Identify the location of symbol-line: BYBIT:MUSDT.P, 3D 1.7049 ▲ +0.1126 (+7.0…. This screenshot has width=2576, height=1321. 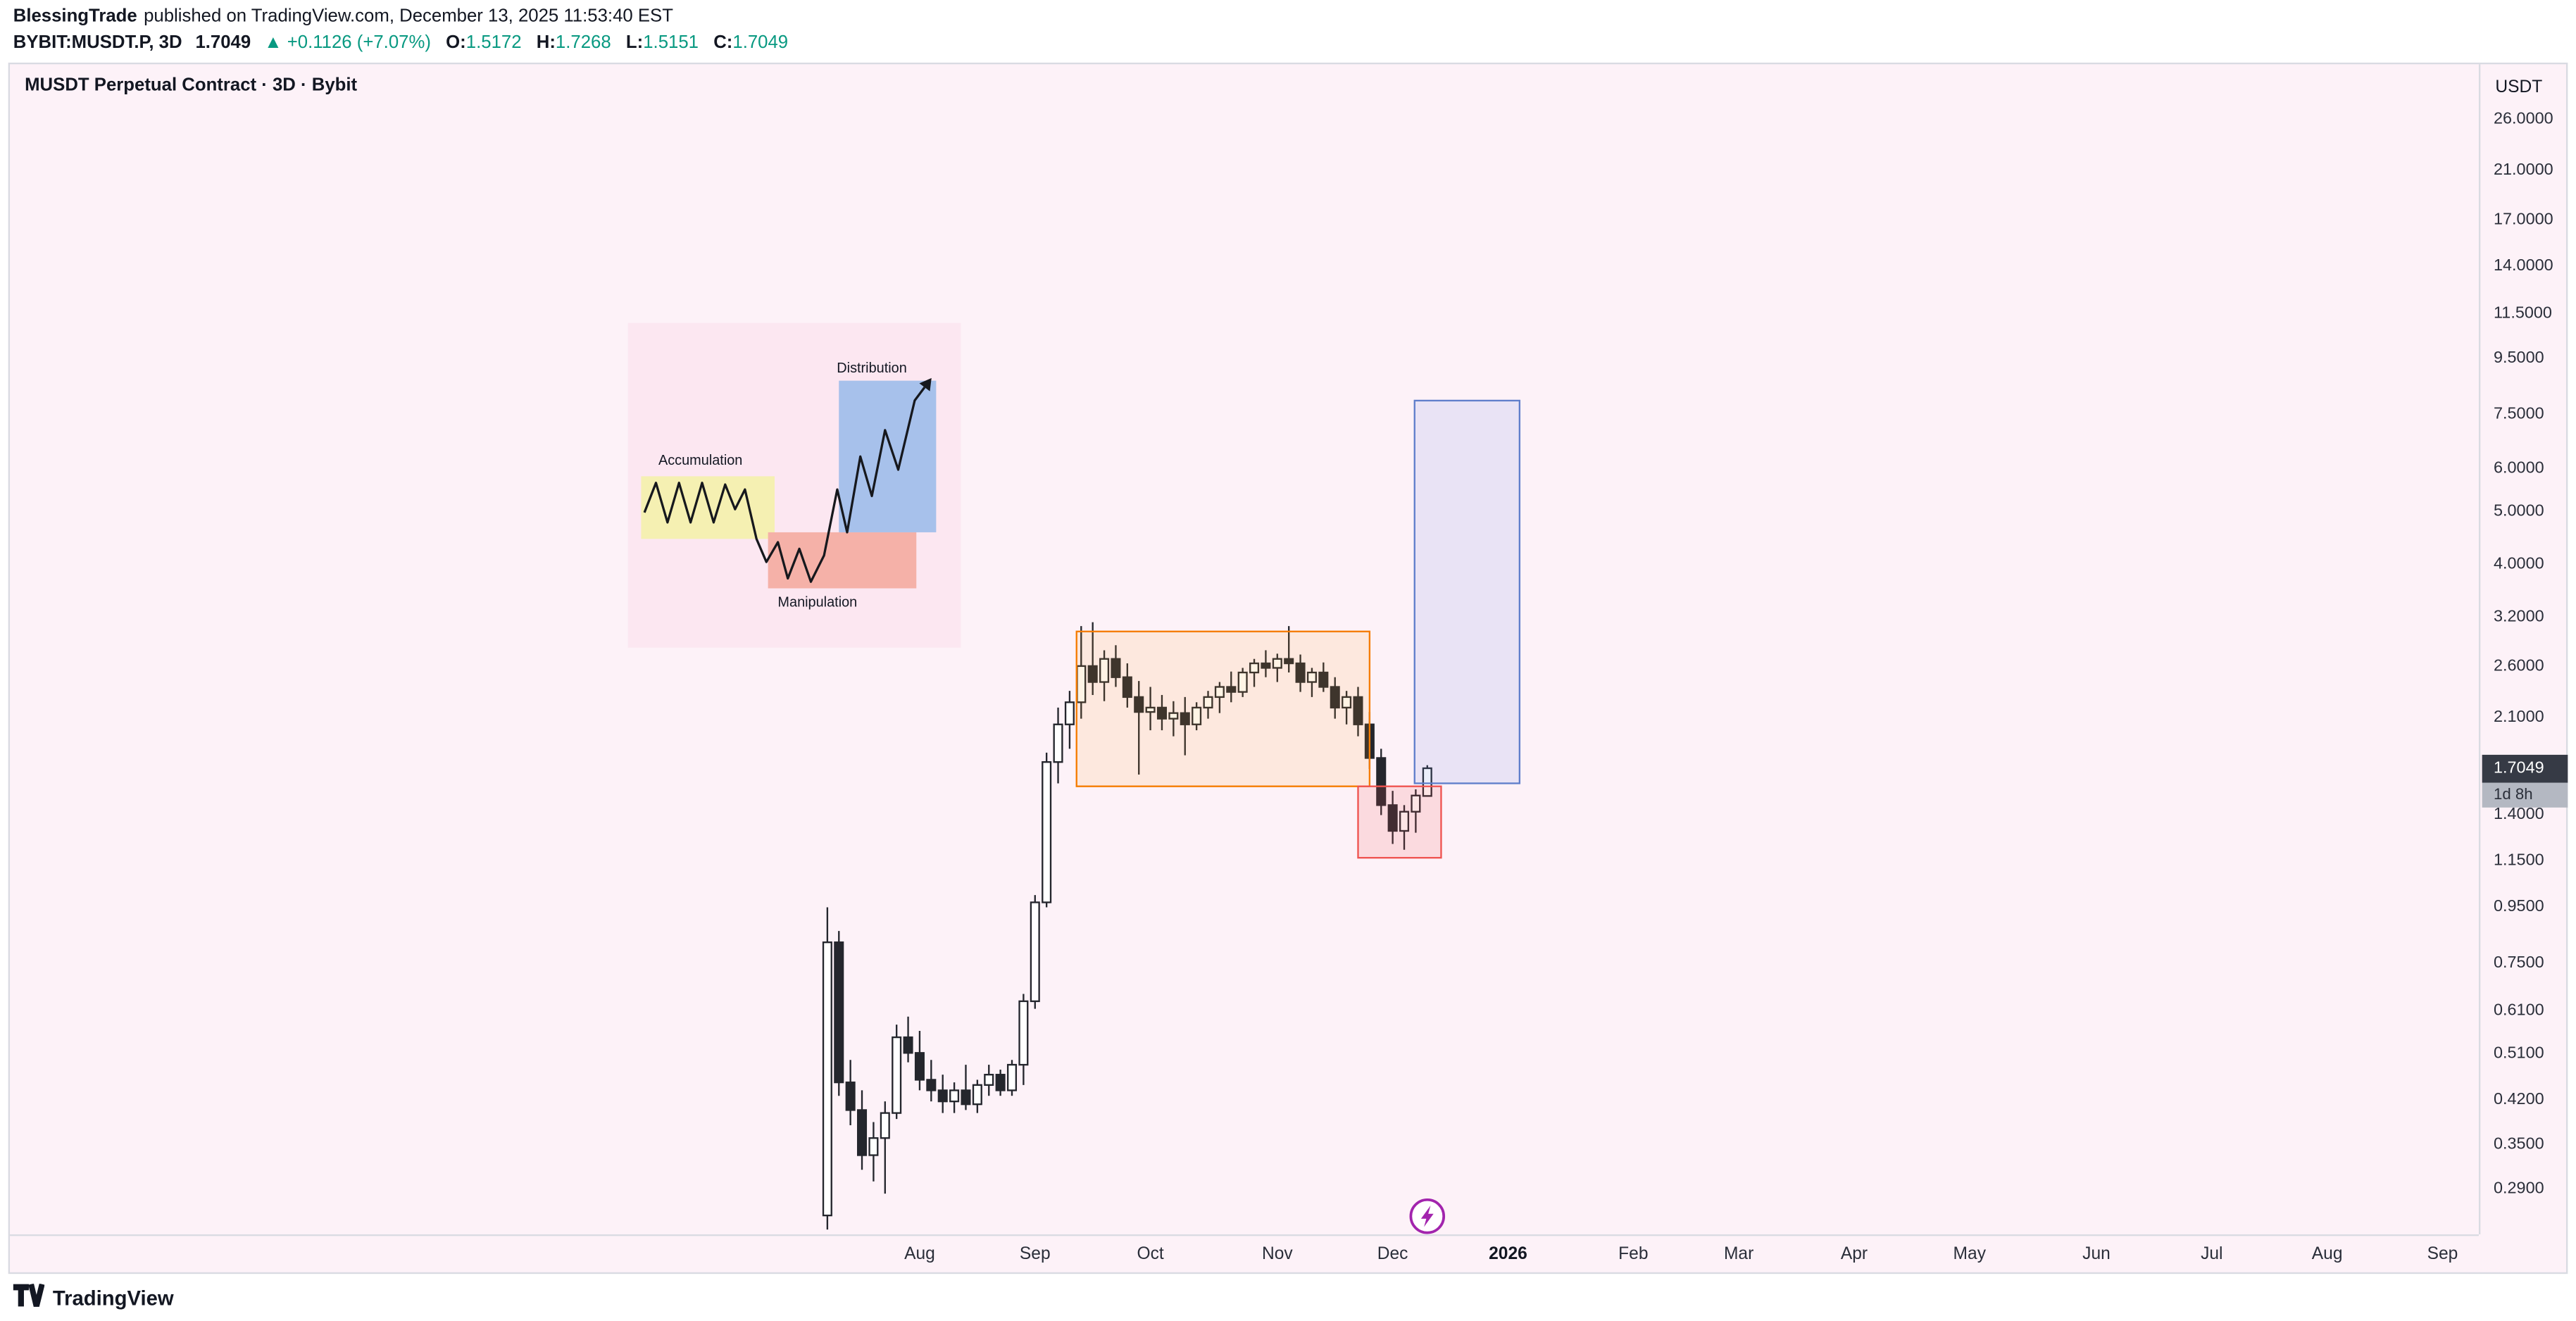
(400, 43).